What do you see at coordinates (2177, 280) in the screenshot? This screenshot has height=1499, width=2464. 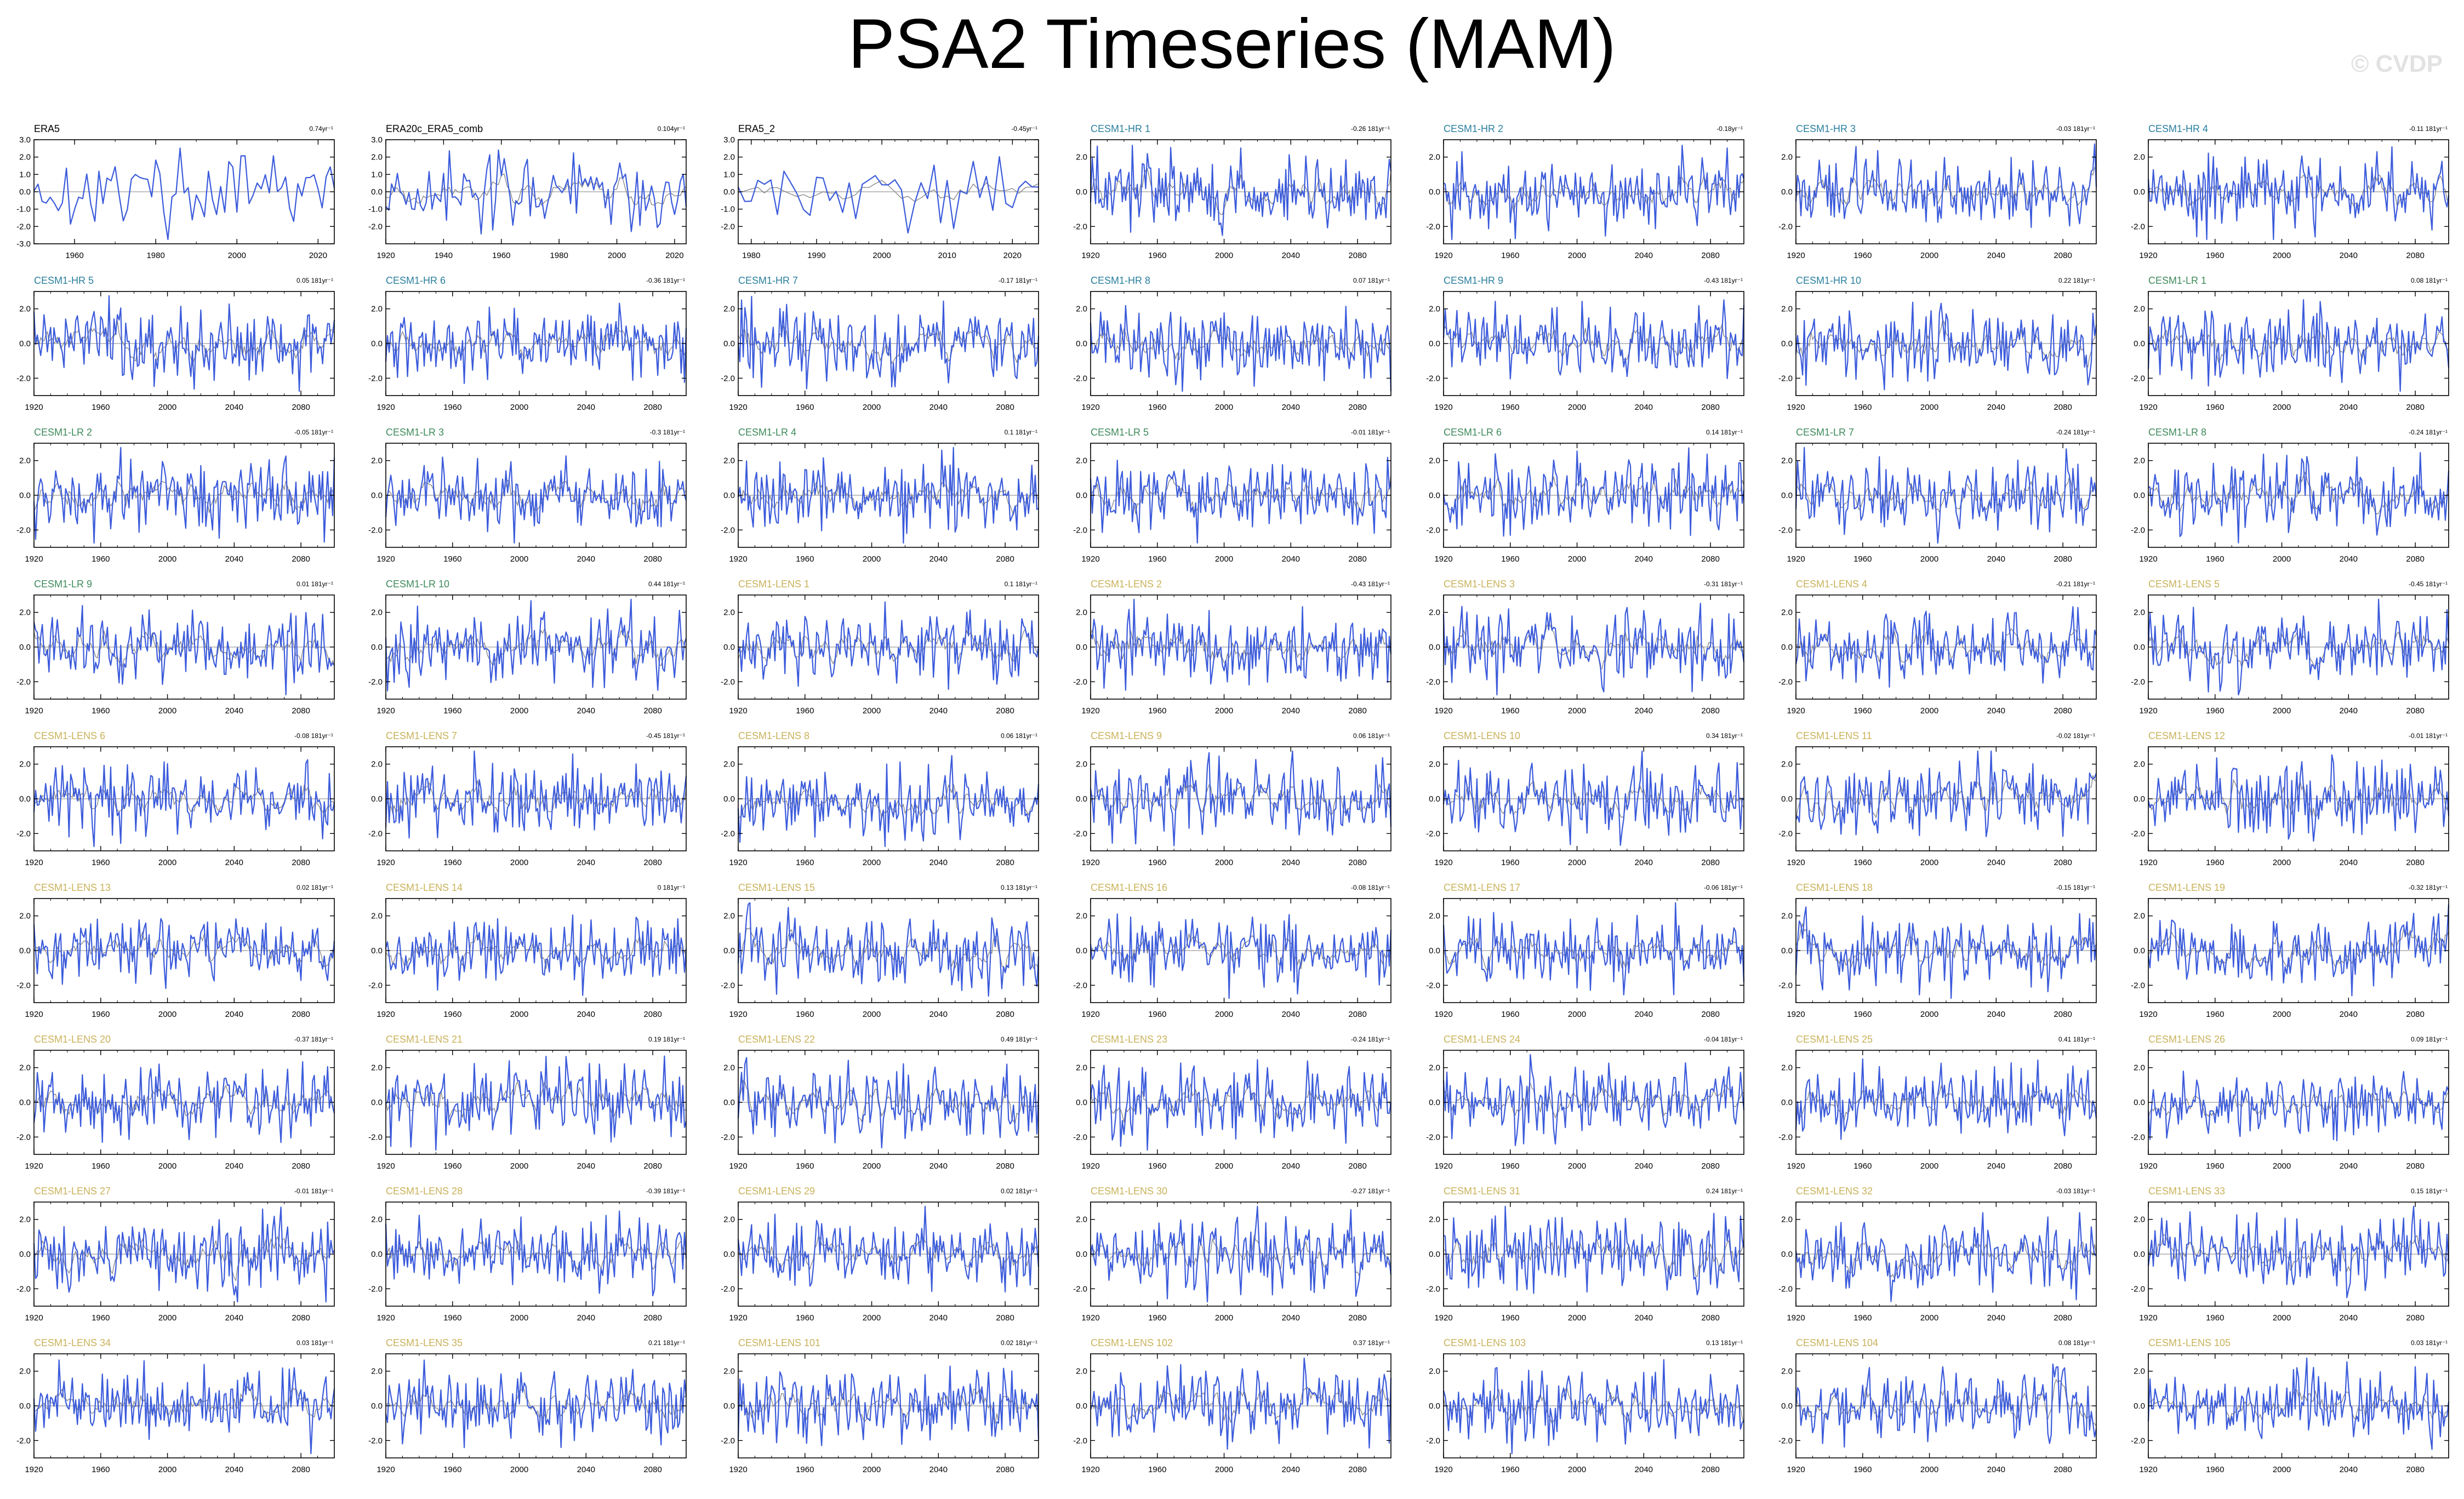 I see `panel-title: CESM1-LR 1` at bounding box center [2177, 280].